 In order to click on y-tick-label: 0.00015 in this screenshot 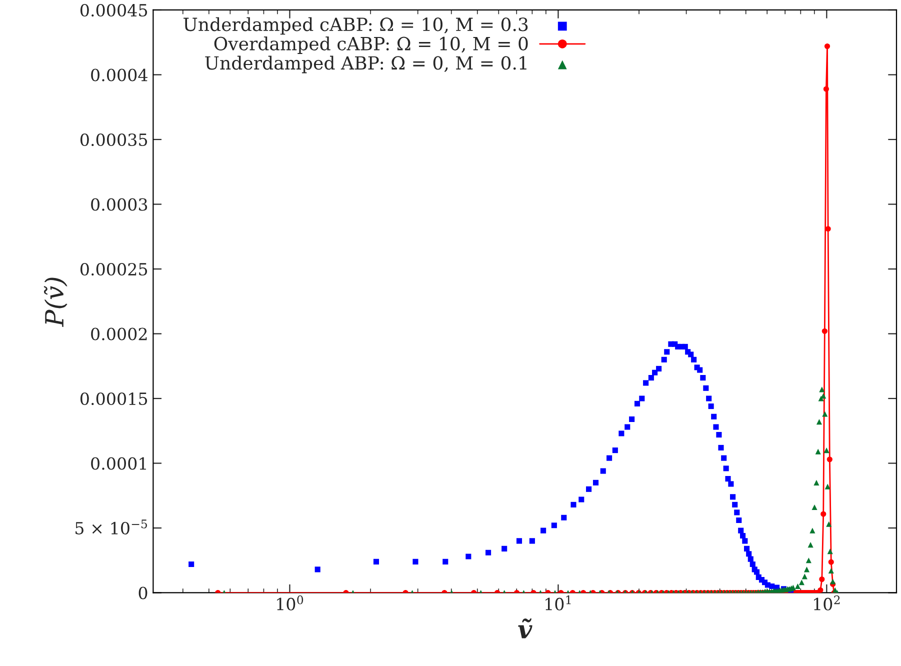, I will do `click(114, 399)`.